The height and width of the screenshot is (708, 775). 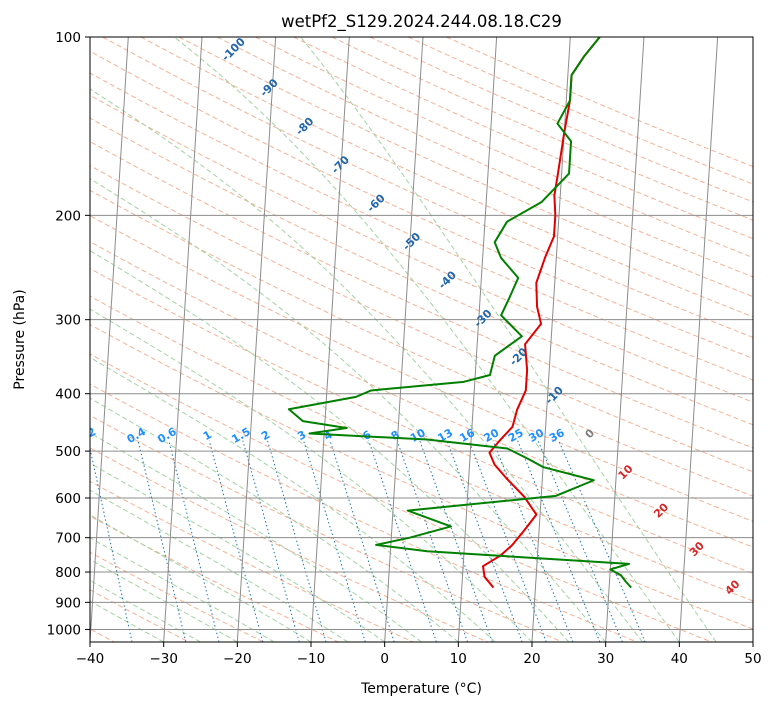 What do you see at coordinates (90, 659) in the screenshot?
I see `x-tick-label: −40` at bounding box center [90, 659].